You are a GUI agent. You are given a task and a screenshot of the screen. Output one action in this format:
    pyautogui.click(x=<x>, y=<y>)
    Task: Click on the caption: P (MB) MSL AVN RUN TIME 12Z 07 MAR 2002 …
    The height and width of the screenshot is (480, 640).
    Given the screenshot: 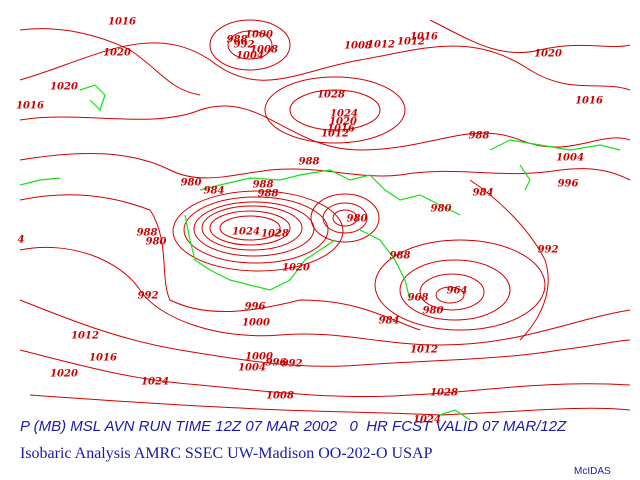 What is the action you would take?
    pyautogui.click(x=293, y=426)
    